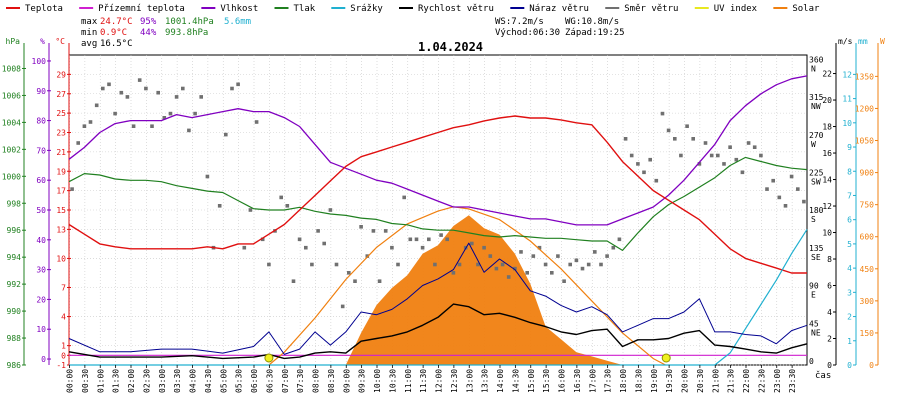 This screenshot has height=400, width=900. Describe the element at coordinates (89, 33) in the screenshot. I see `stats-min-label: min` at that location.